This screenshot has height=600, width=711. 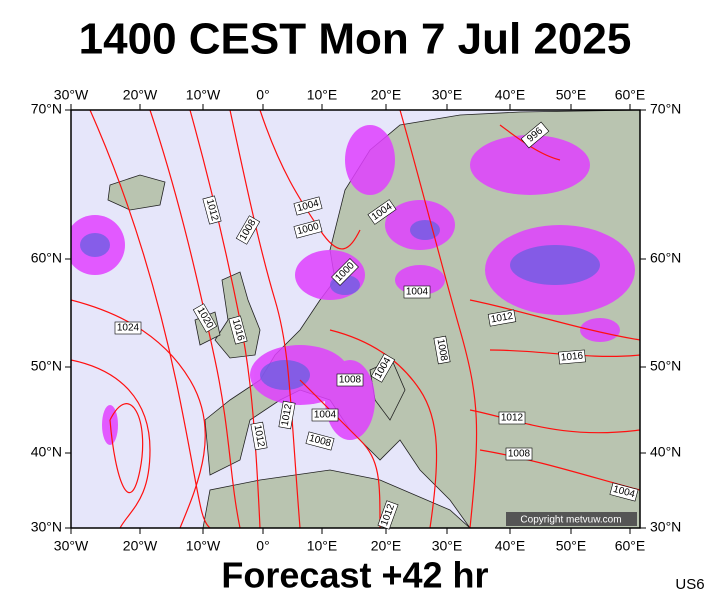 I want to click on model-label: US6, so click(x=689, y=584).